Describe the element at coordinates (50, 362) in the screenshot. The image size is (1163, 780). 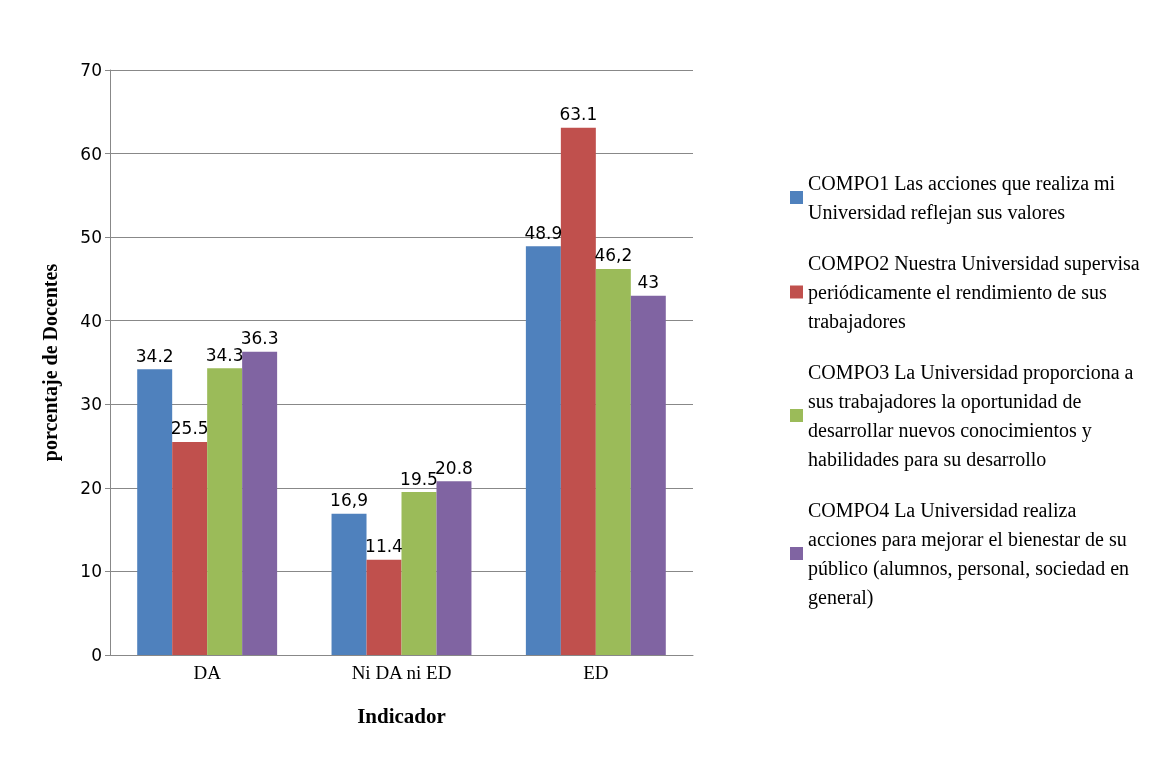
I see `y-axis-title: porcentaje de Docentes` at that location.